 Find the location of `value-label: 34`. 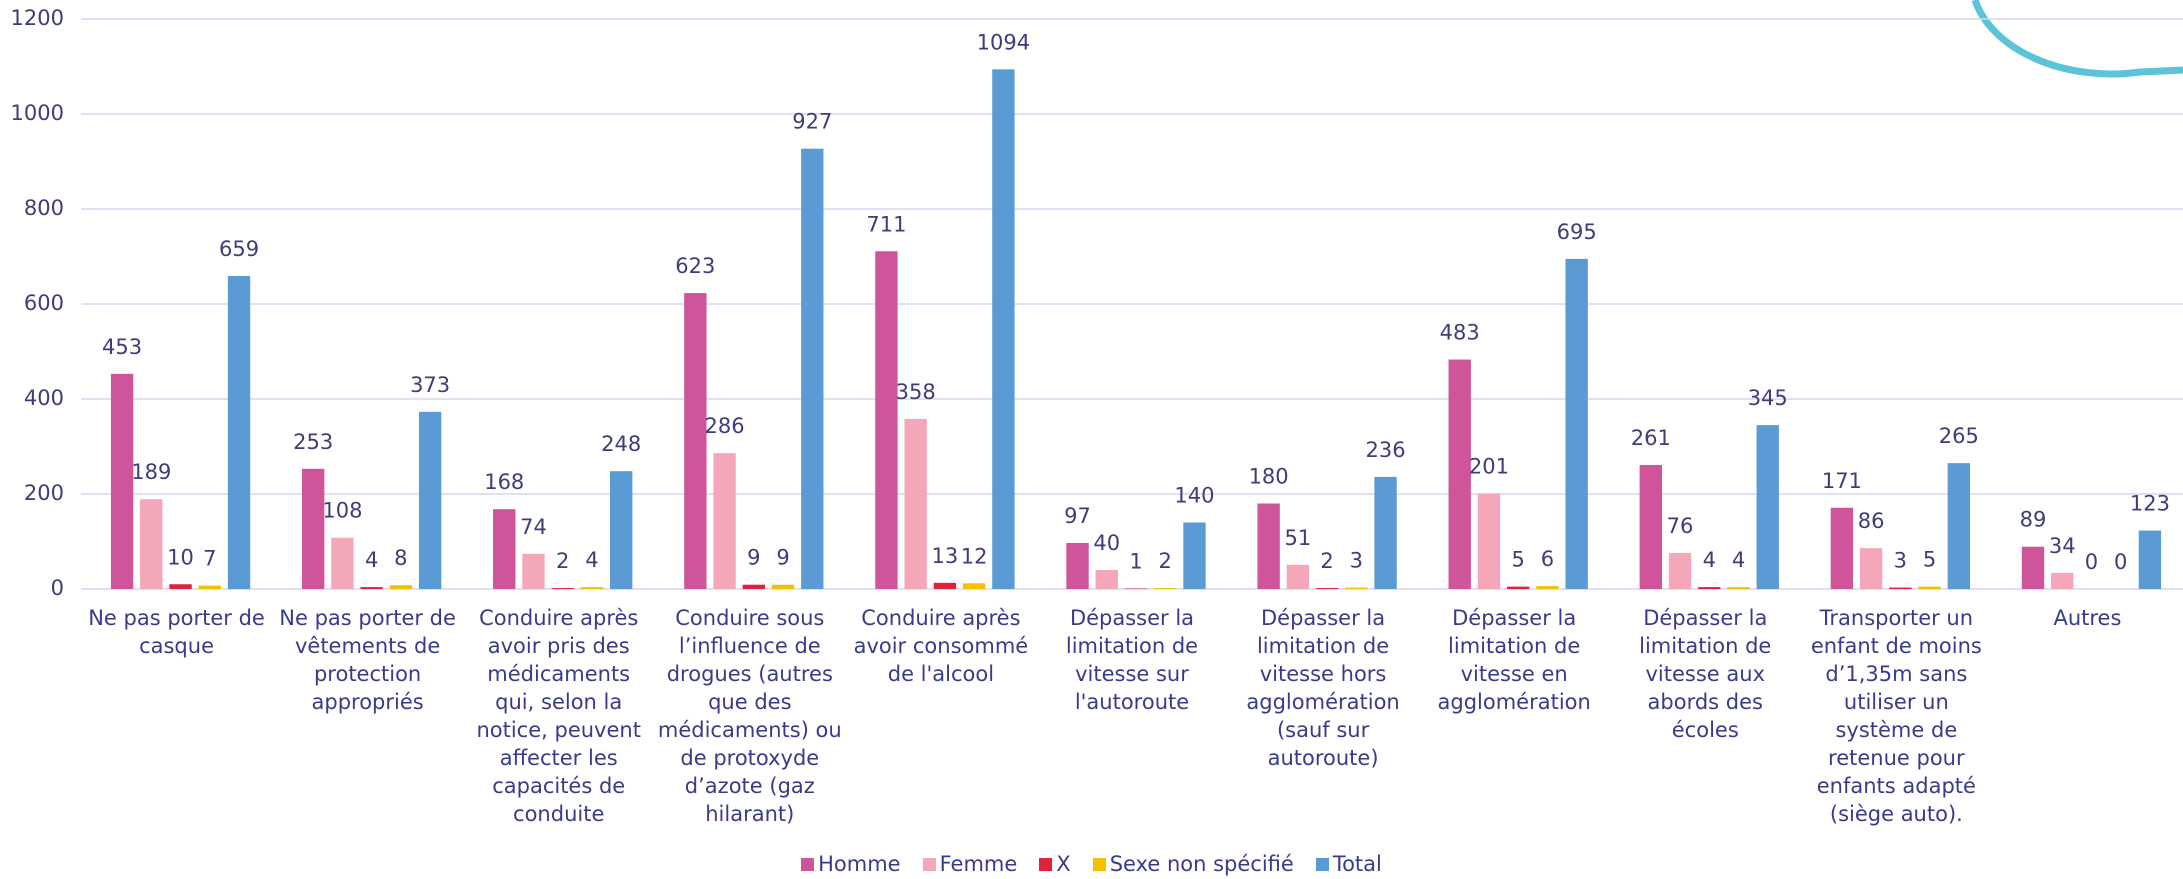

value-label: 34 is located at coordinates (2062, 546).